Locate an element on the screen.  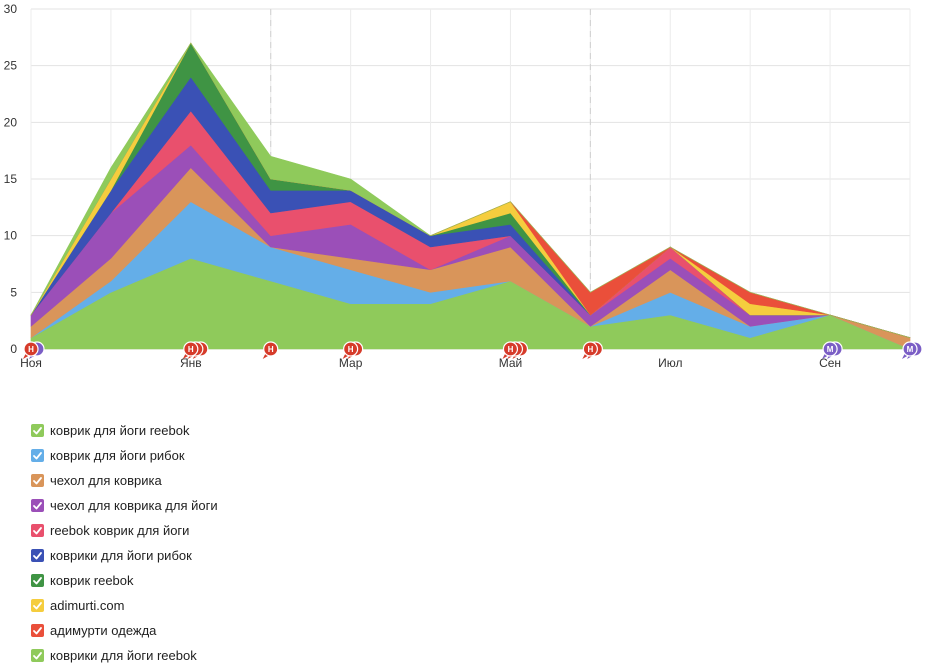
legend-item: коврики для йоги рибок is located at coordinates (124, 555).